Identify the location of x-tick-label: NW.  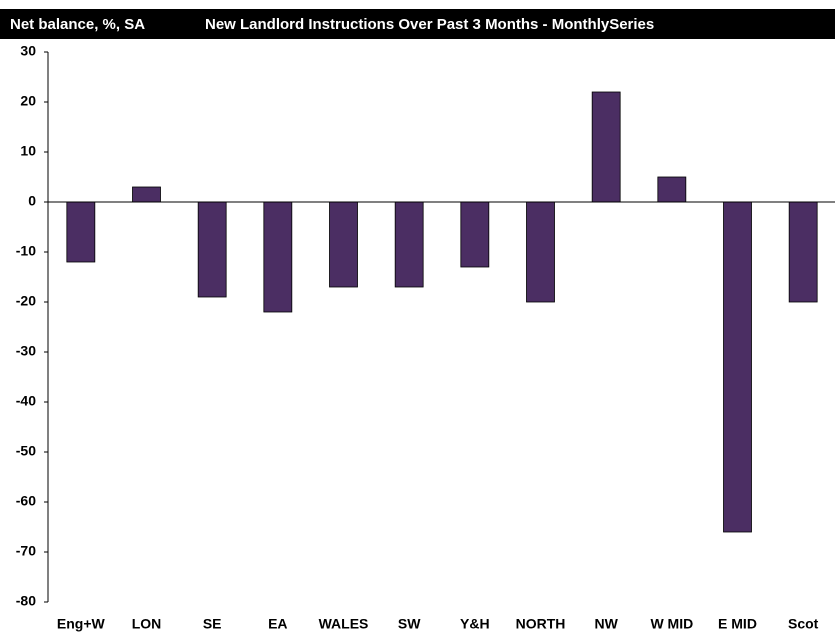
(607, 624).